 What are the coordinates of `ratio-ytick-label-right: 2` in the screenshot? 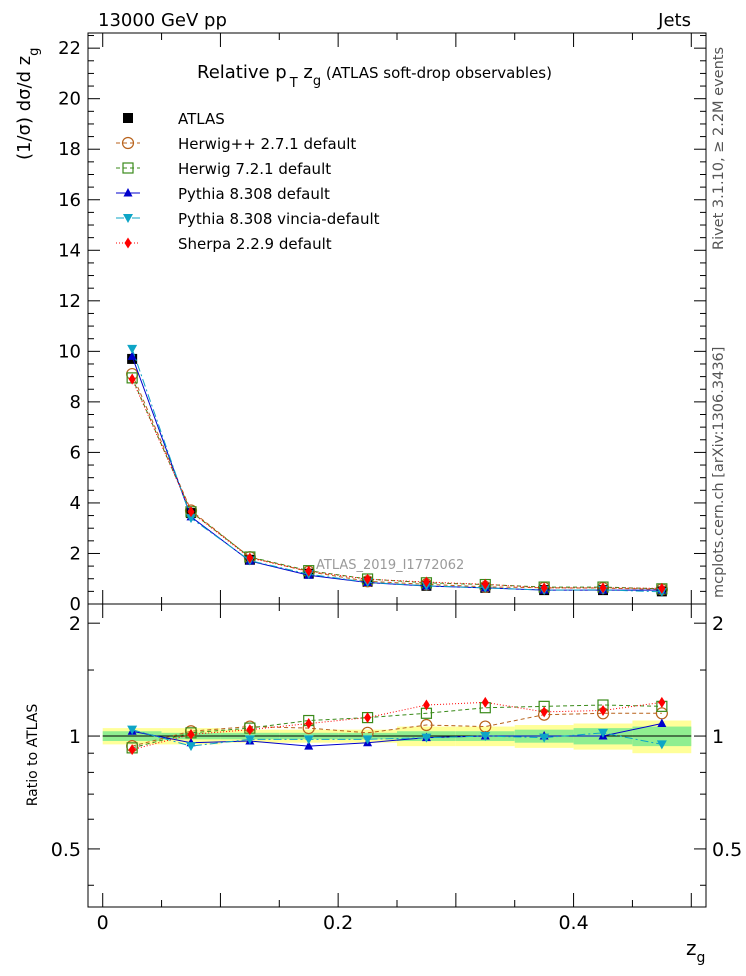 It's located at (718, 624).